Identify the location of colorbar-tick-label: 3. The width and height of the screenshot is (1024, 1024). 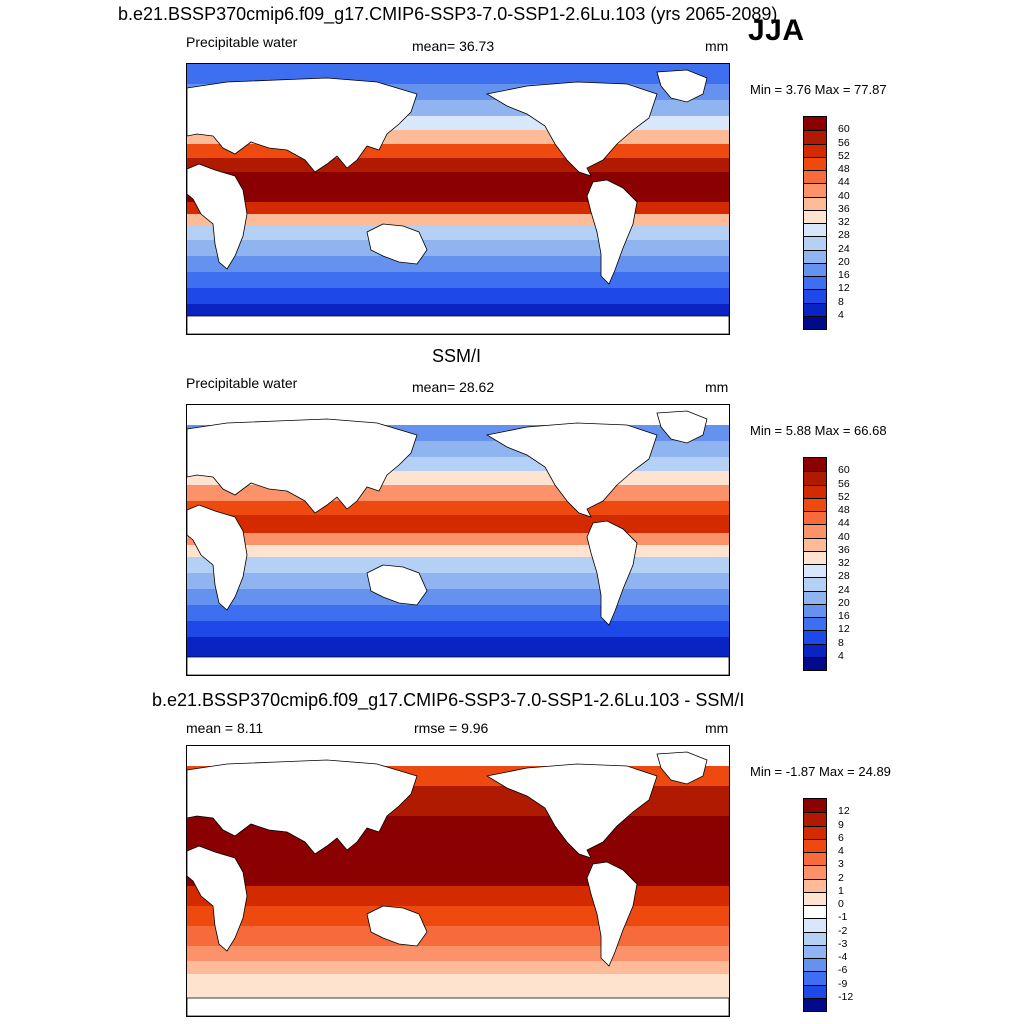
(841, 864).